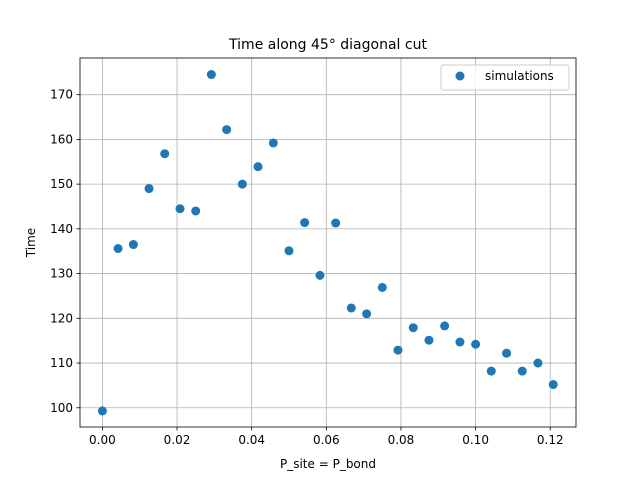 This screenshot has width=640, height=485. What do you see at coordinates (102, 440) in the screenshot?
I see `x-tick-label: 0.00` at bounding box center [102, 440].